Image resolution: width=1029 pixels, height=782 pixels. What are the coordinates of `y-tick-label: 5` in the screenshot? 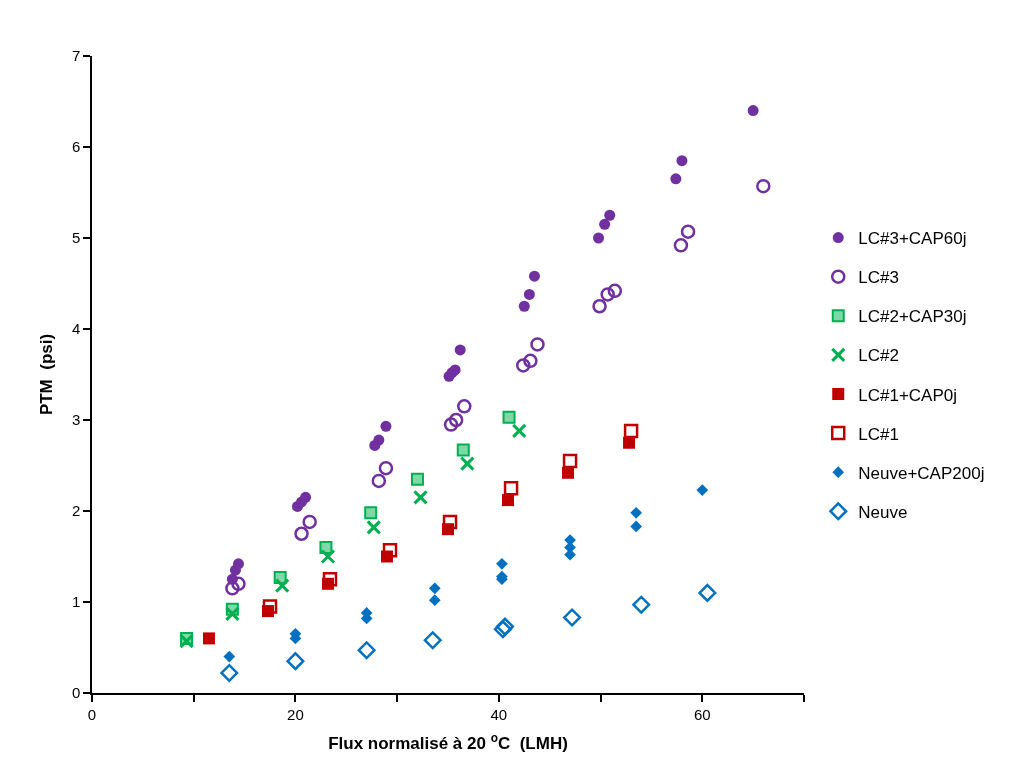 It's located at (76, 238).